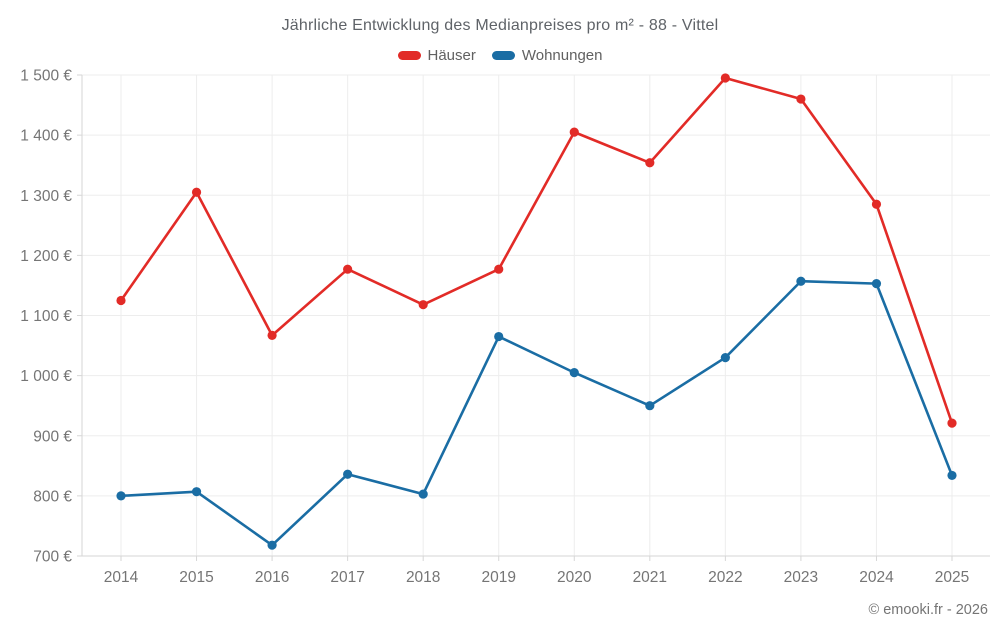 This screenshot has width=1000, height=625. I want to click on data-point-häuser-2015, so click(196, 192).